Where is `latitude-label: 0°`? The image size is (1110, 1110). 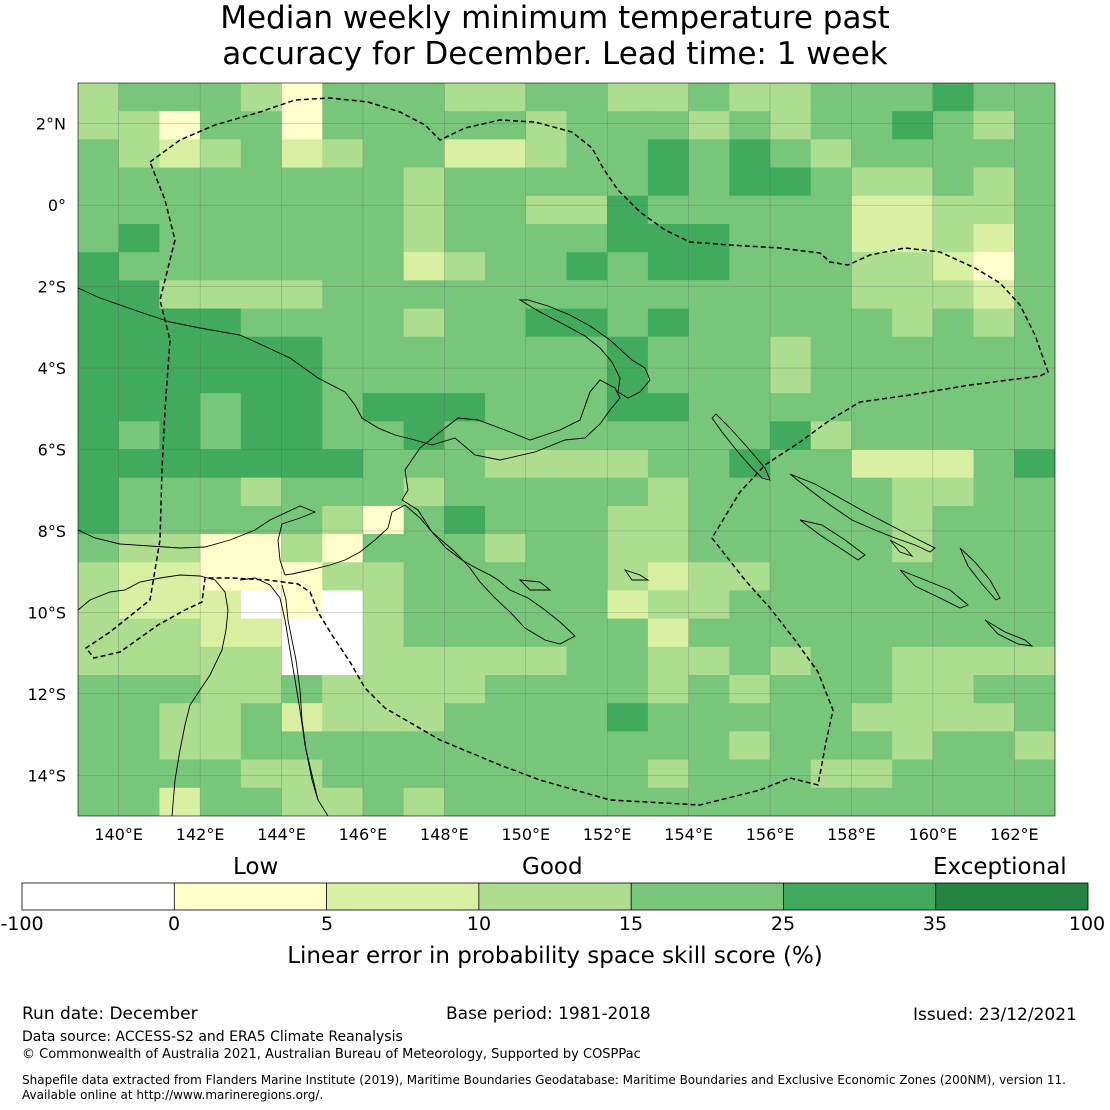 latitude-label: 0° is located at coordinates (57, 205).